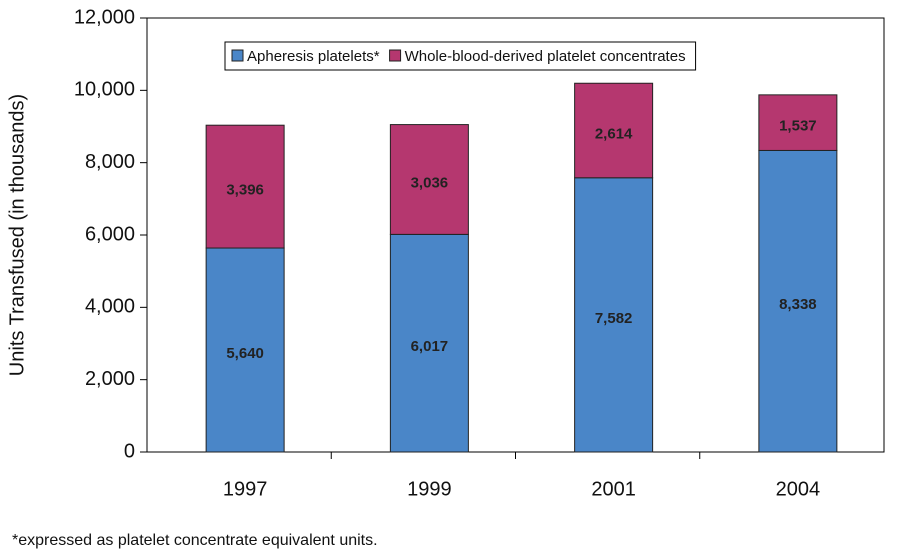 This screenshot has height=554, width=901. What do you see at coordinates (17, 235) in the screenshot?
I see `y-axis-label: Units Transfused (in thousands)` at bounding box center [17, 235].